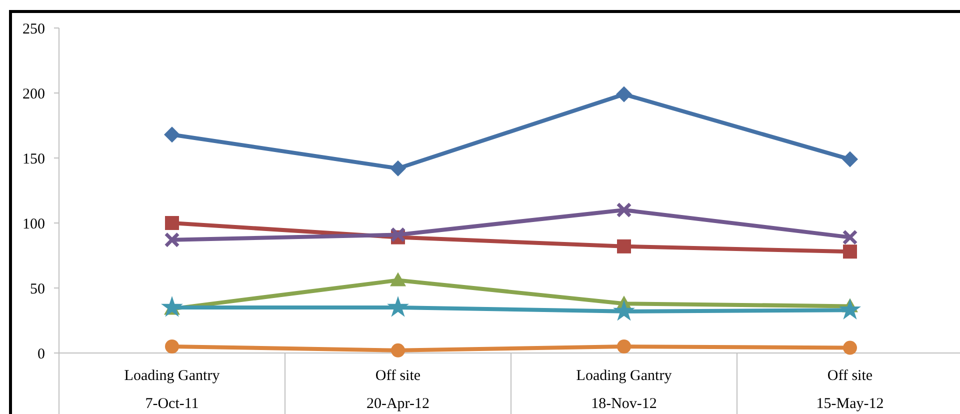 The image size is (960, 414). I want to click on y-tick-label: 150, so click(33, 159).